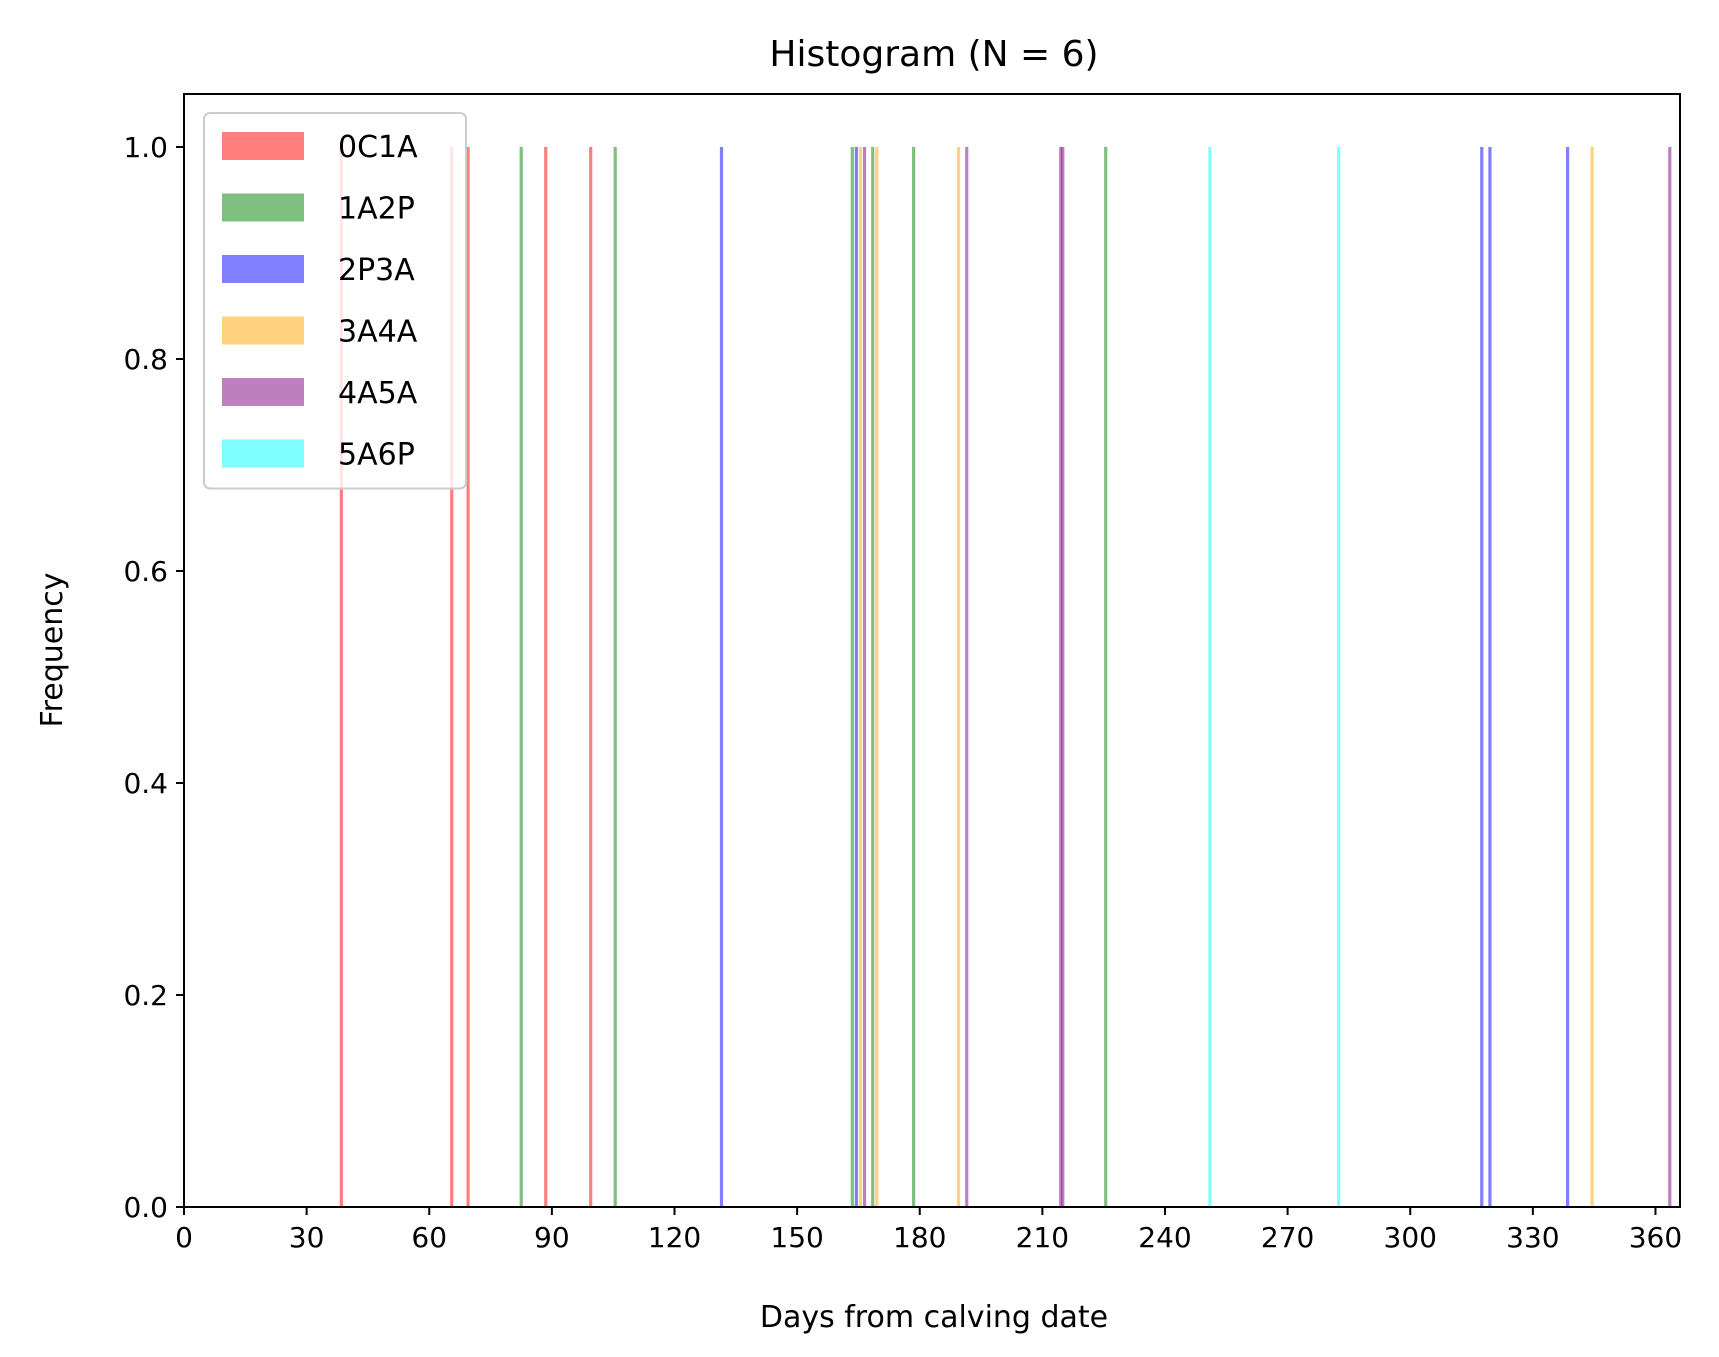 Image resolution: width=1719 pixels, height=1357 pixels. I want to click on y-tick-label: 0.8, so click(145, 359).